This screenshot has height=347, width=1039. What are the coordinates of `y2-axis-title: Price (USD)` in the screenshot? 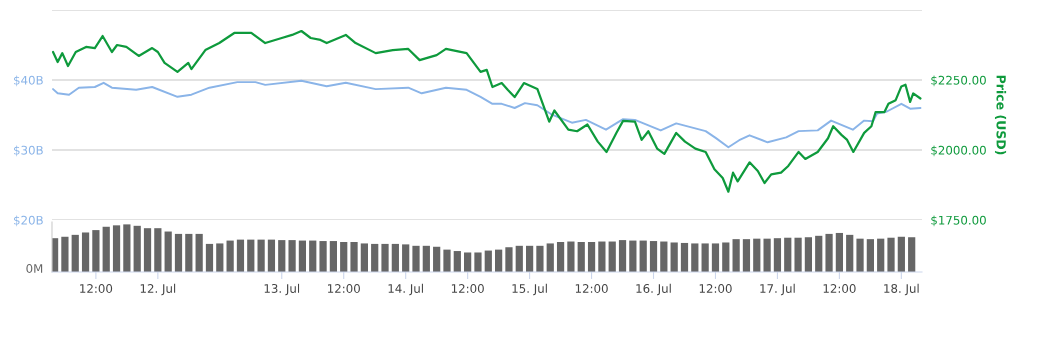 It's located at (1000, 115).